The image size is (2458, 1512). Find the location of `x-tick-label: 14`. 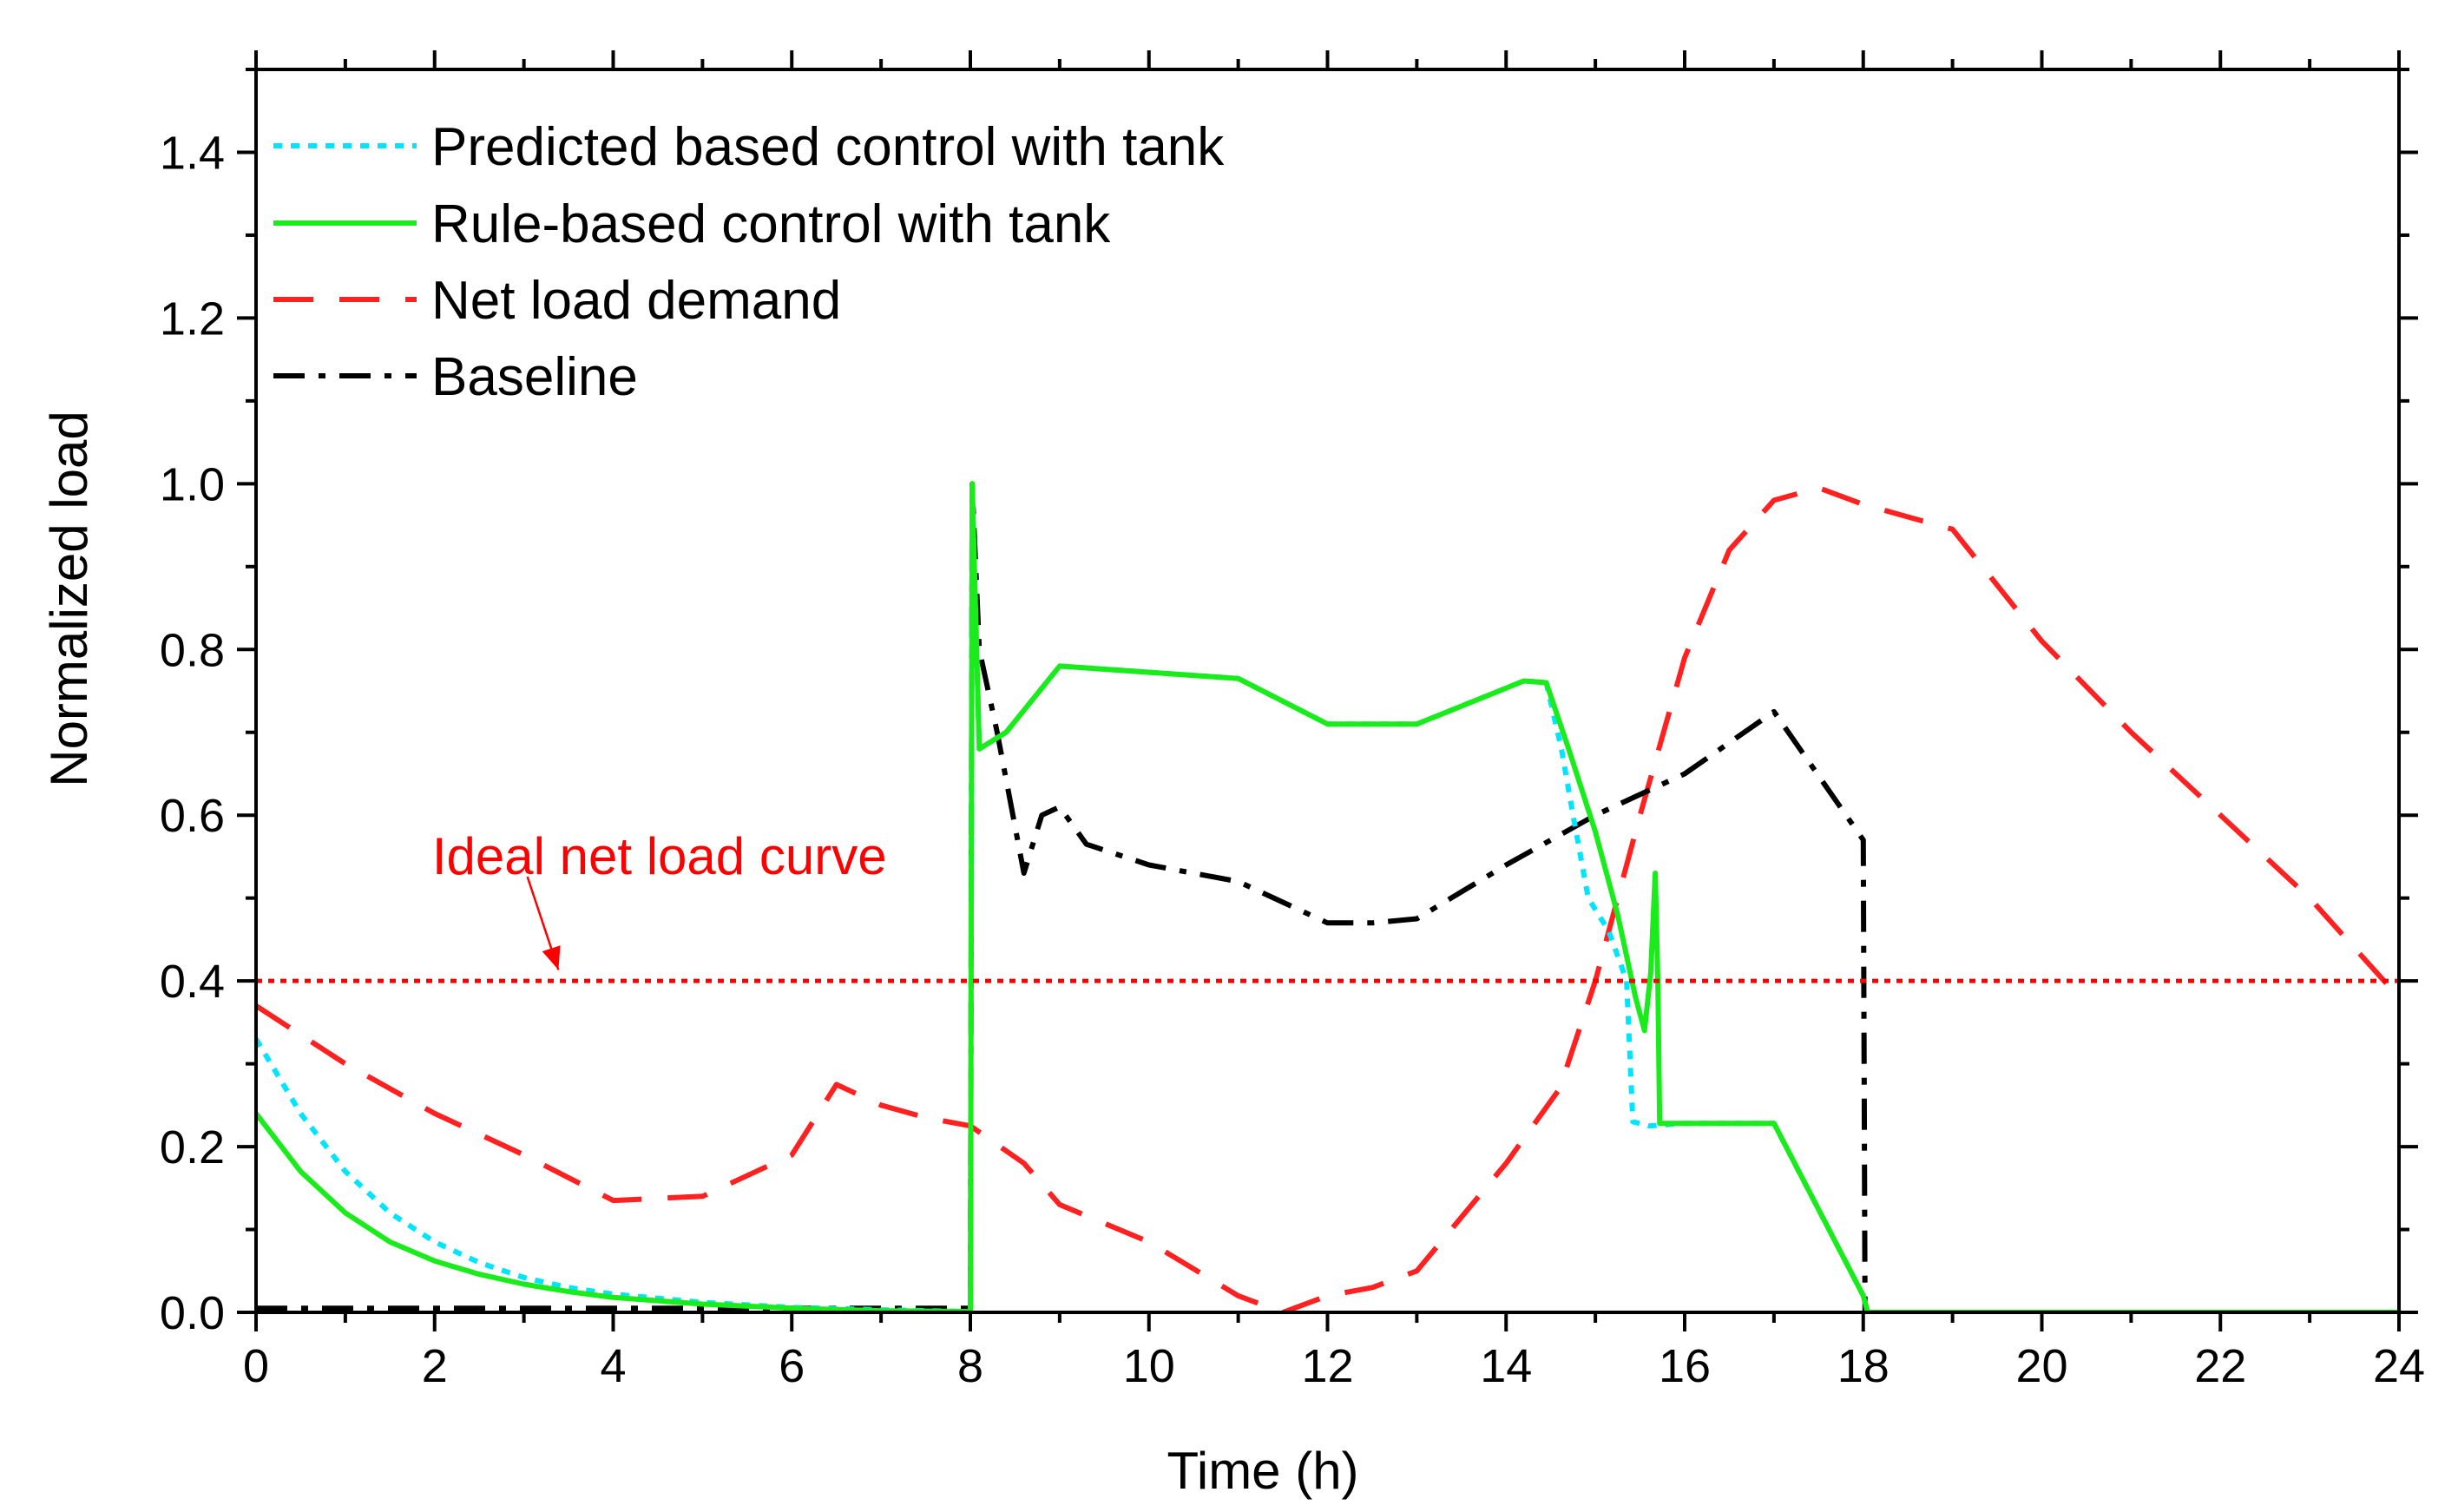

x-tick-label: 14 is located at coordinates (1506, 1366).